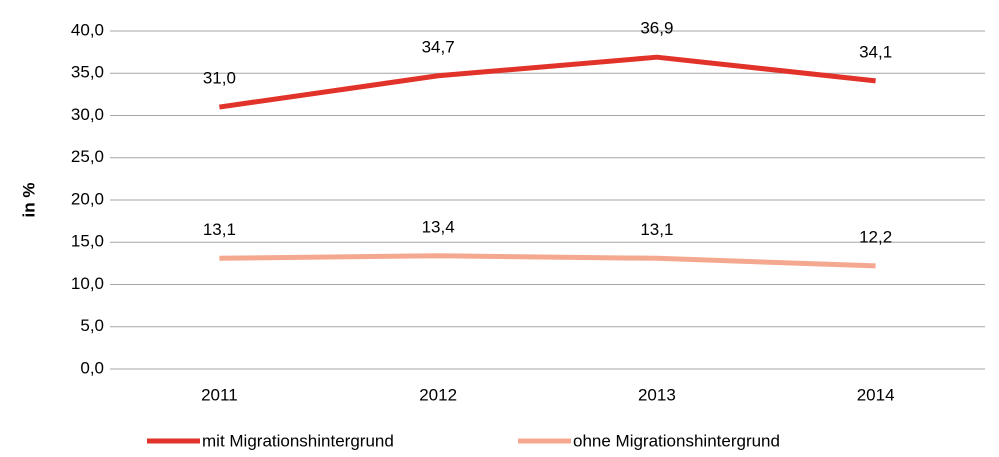  Describe the element at coordinates (87, 72) in the screenshot. I see `y-tick-label: 35,0` at that location.